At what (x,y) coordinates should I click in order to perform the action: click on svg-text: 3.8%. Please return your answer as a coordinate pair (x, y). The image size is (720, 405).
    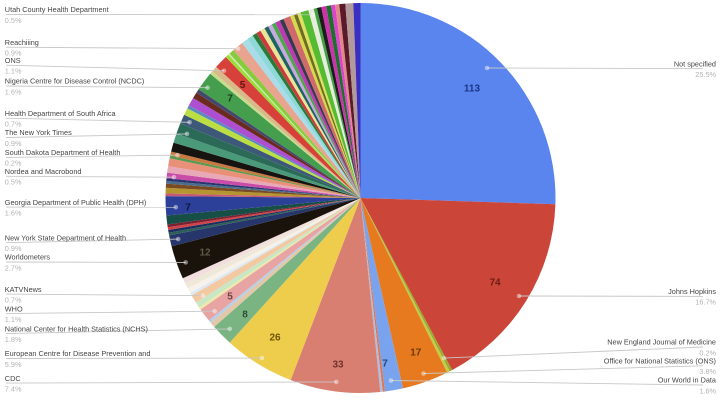
    Looking at the image, I should click on (707, 371).